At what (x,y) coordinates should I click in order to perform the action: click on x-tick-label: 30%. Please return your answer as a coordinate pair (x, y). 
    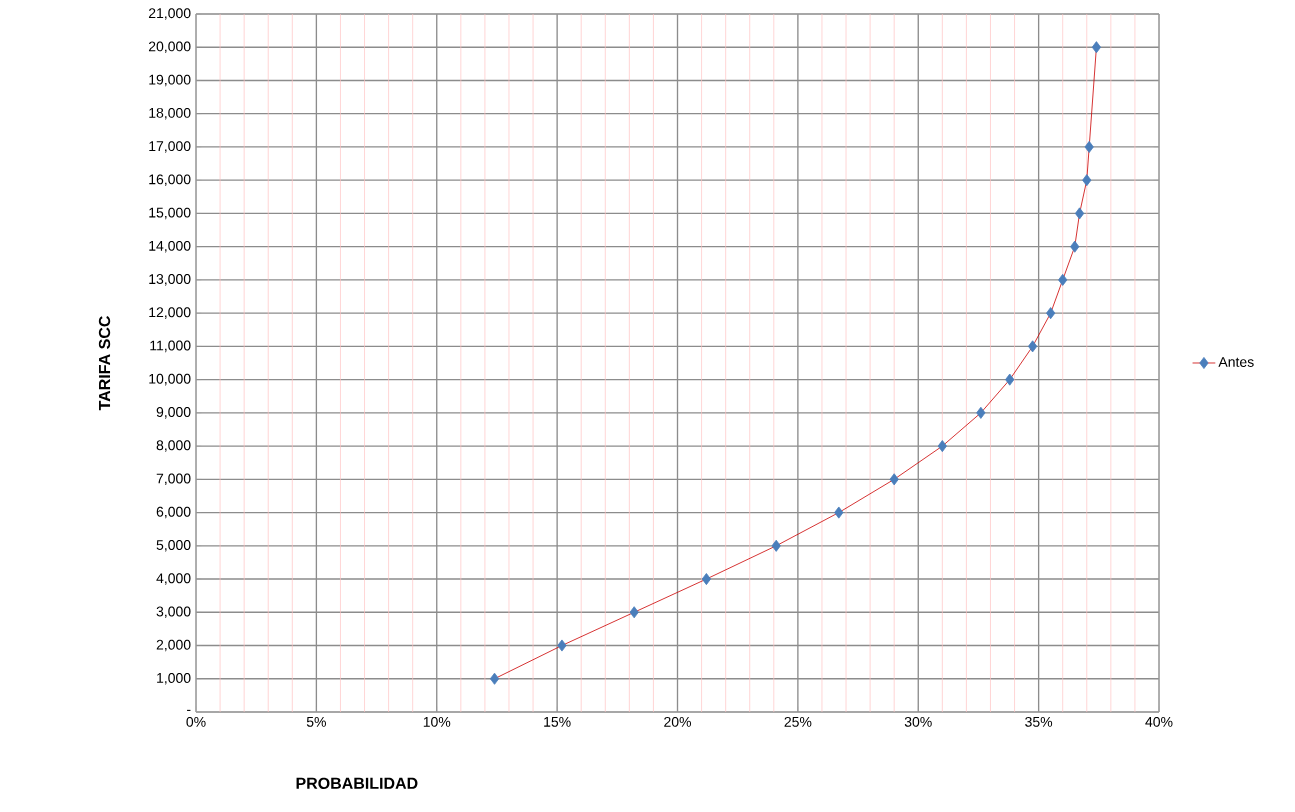
    Looking at the image, I should click on (918, 721).